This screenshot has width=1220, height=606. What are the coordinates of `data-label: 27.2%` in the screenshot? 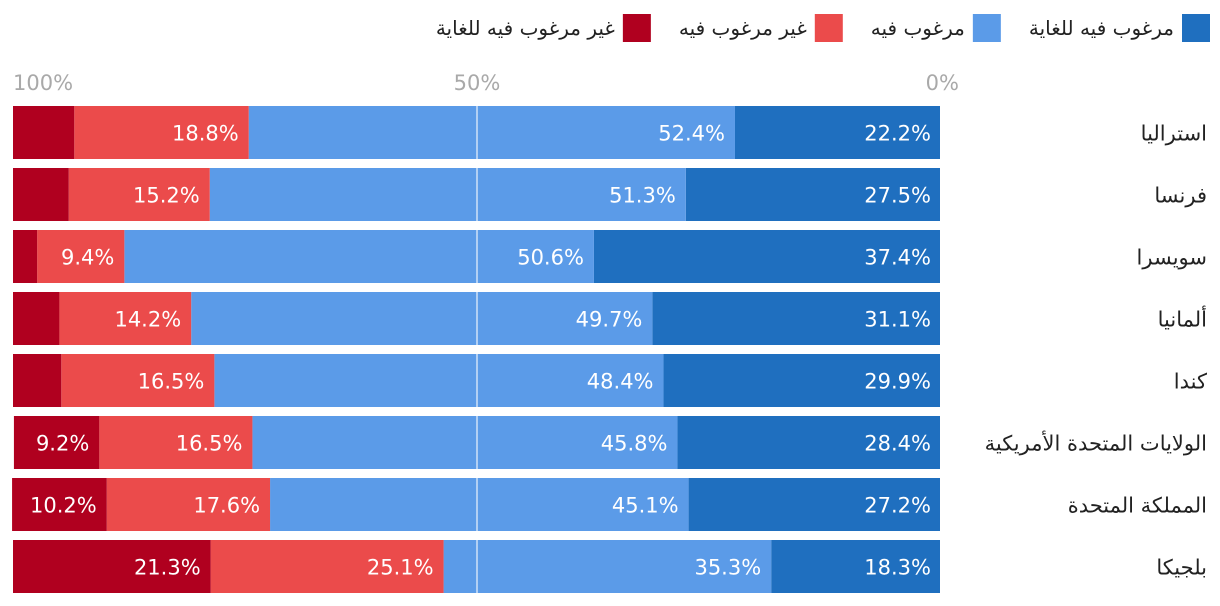 It's located at (897, 506).